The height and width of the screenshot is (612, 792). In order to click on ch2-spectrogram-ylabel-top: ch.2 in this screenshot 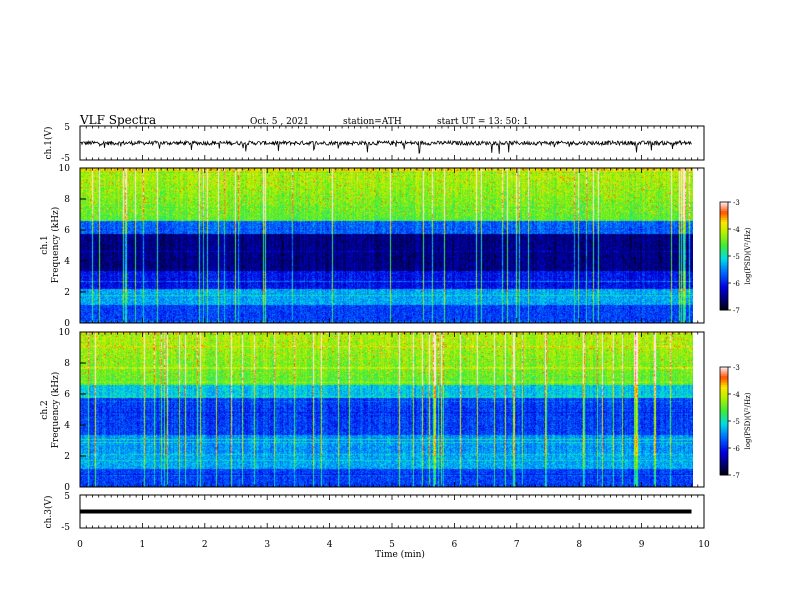, I will do `click(45, 409)`.